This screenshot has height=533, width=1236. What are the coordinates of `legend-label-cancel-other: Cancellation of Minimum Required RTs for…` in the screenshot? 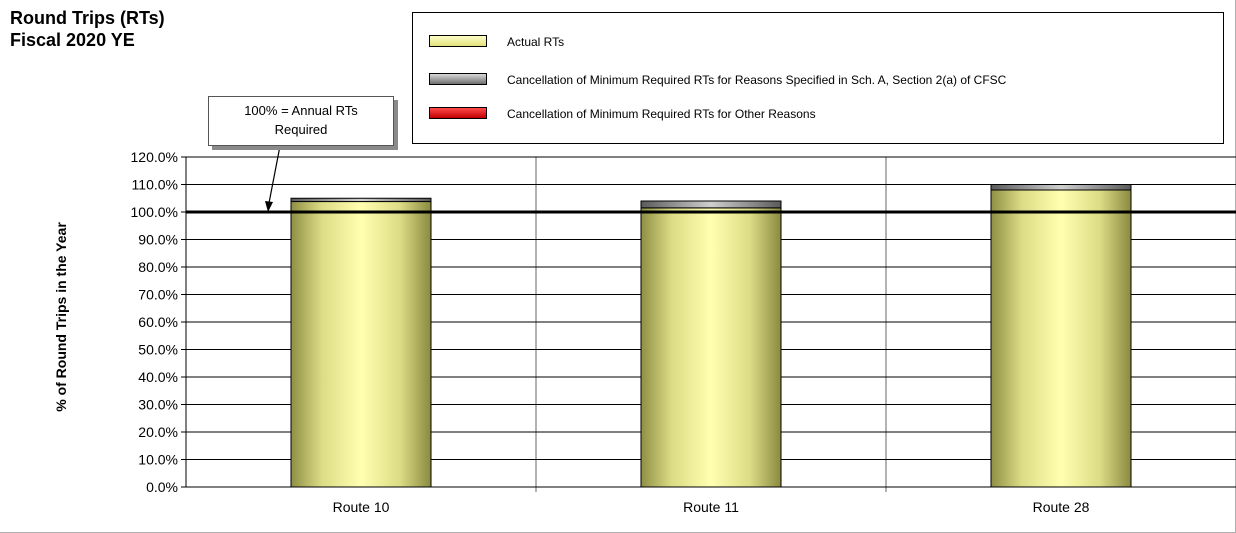 It's located at (661, 114).